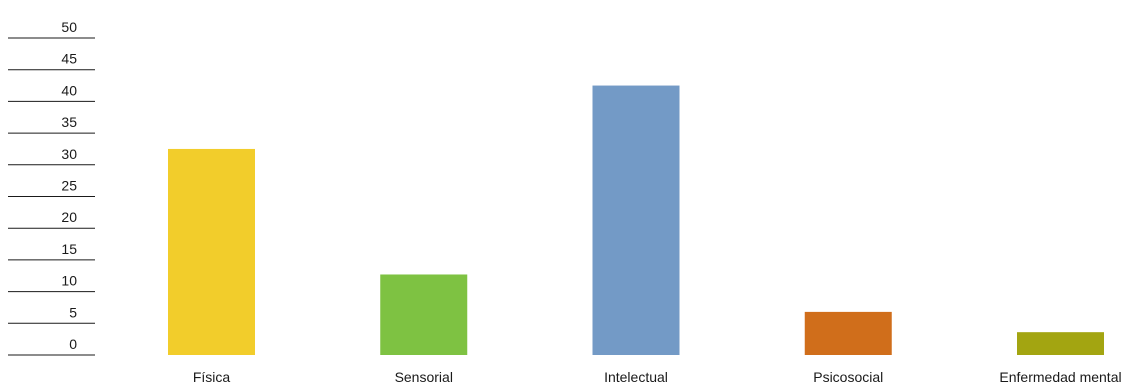  What do you see at coordinates (636, 376) in the screenshot?
I see `x-category-label: Intelectual` at bounding box center [636, 376].